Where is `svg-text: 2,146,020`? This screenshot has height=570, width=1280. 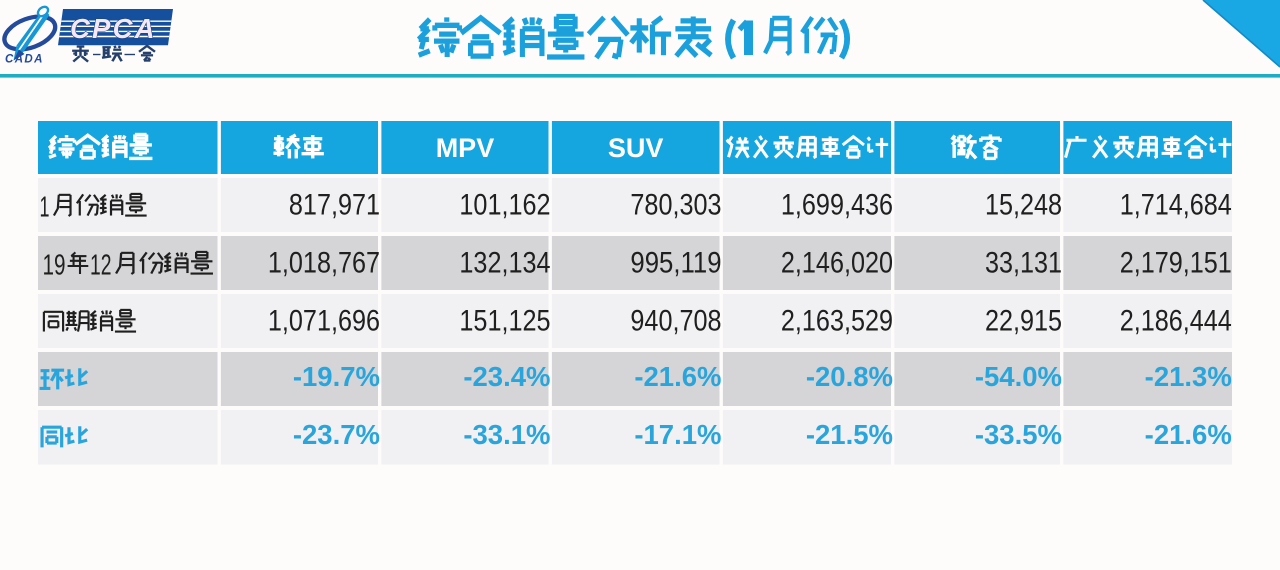 svg-text: 2,146,020 is located at coordinates (837, 263).